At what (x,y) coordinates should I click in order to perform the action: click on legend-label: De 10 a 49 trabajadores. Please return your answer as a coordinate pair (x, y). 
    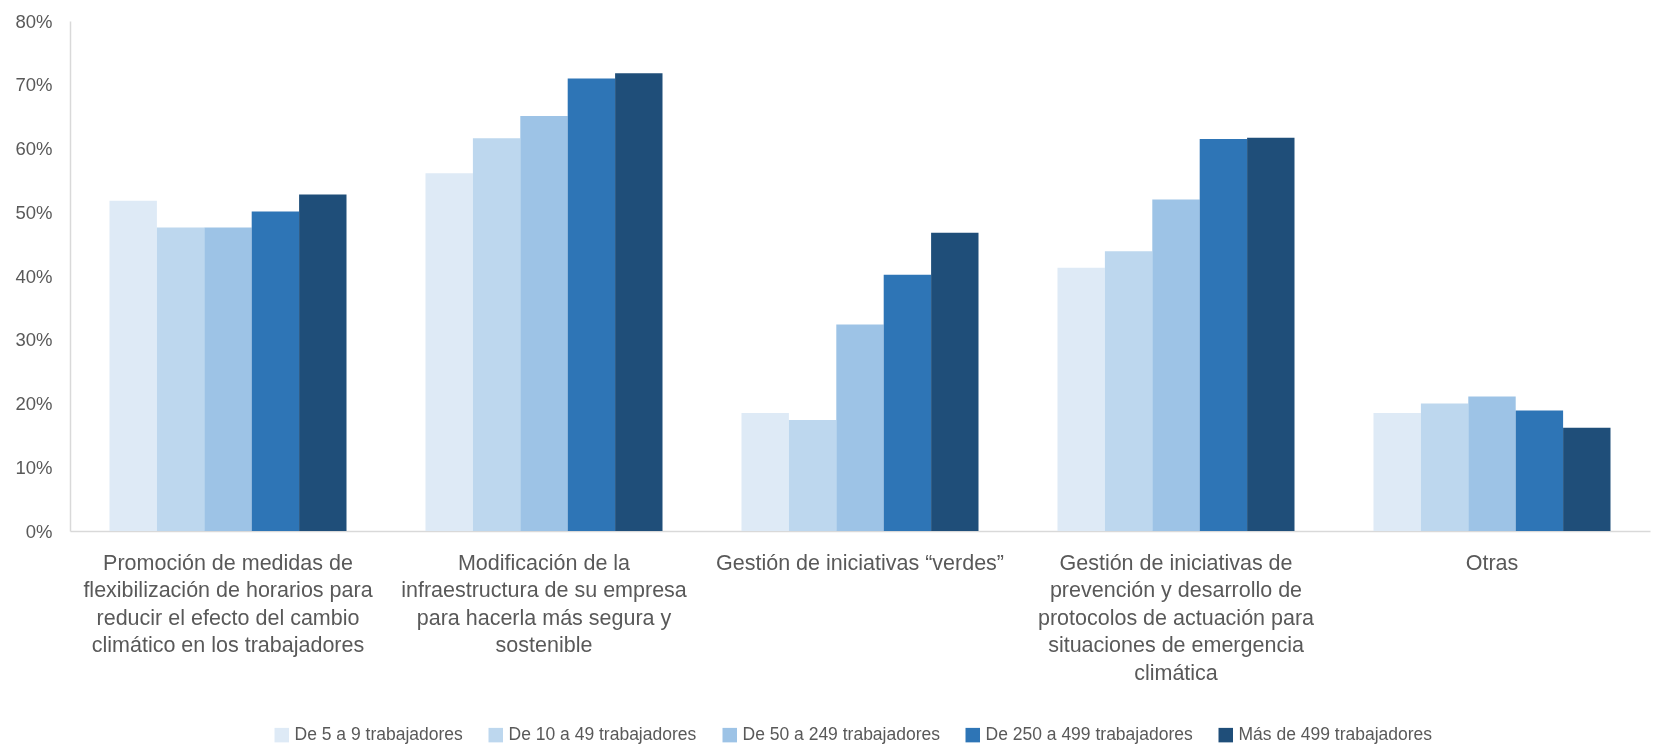
    Looking at the image, I should click on (602, 734).